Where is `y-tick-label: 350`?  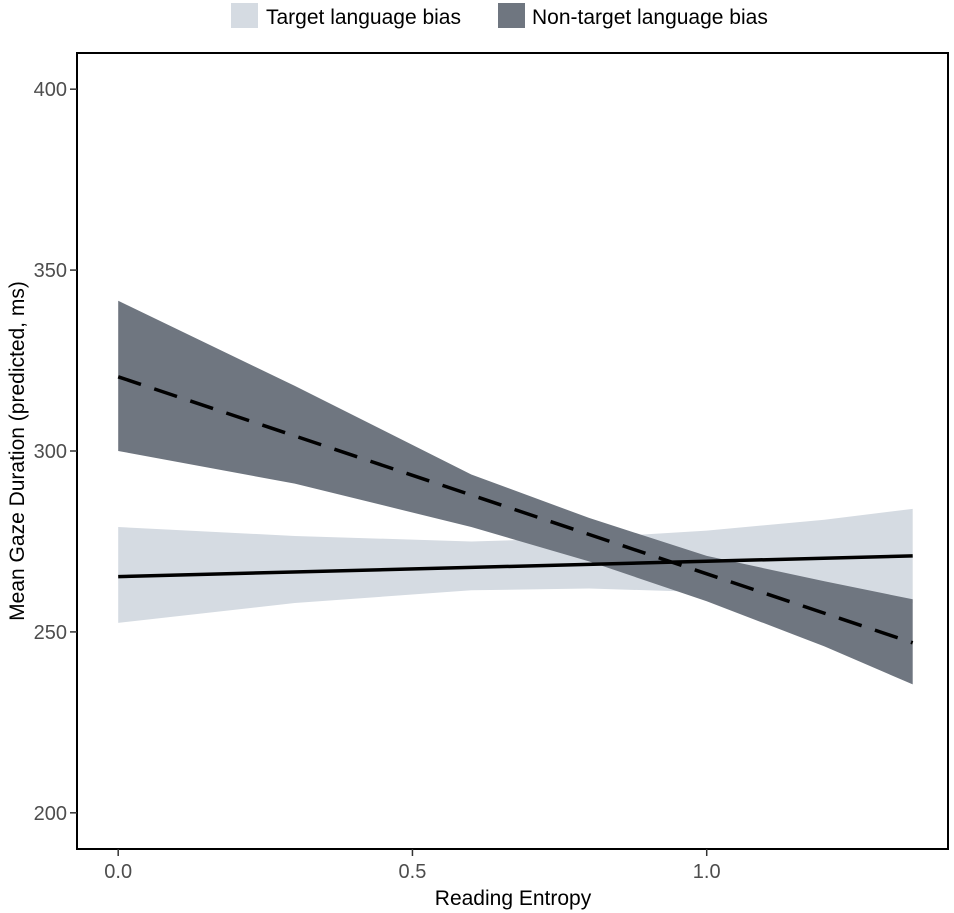
y-tick-label: 350 is located at coordinates (50, 271).